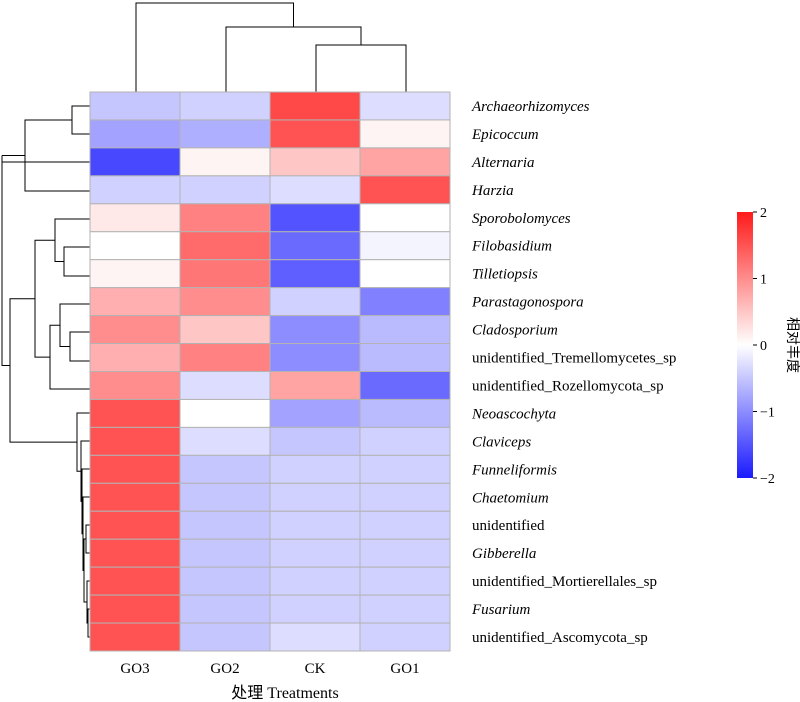 Image resolution: width=800 pixels, height=702 pixels. Describe the element at coordinates (767, 413) in the screenshot. I see `colorbar-tick-label: −1` at that location.